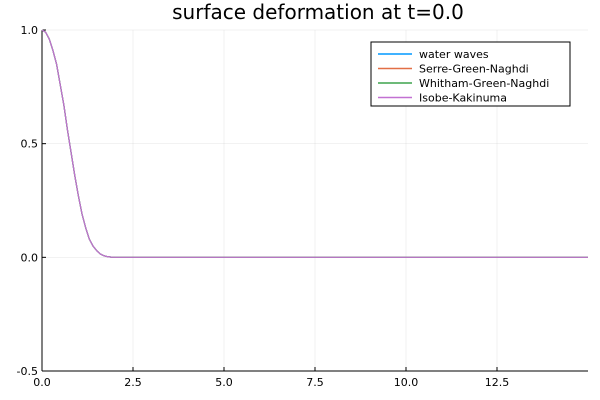 The image size is (600, 400). Describe the element at coordinates (30, 144) in the screenshot. I see `y-tick-label: 0.5` at that location.